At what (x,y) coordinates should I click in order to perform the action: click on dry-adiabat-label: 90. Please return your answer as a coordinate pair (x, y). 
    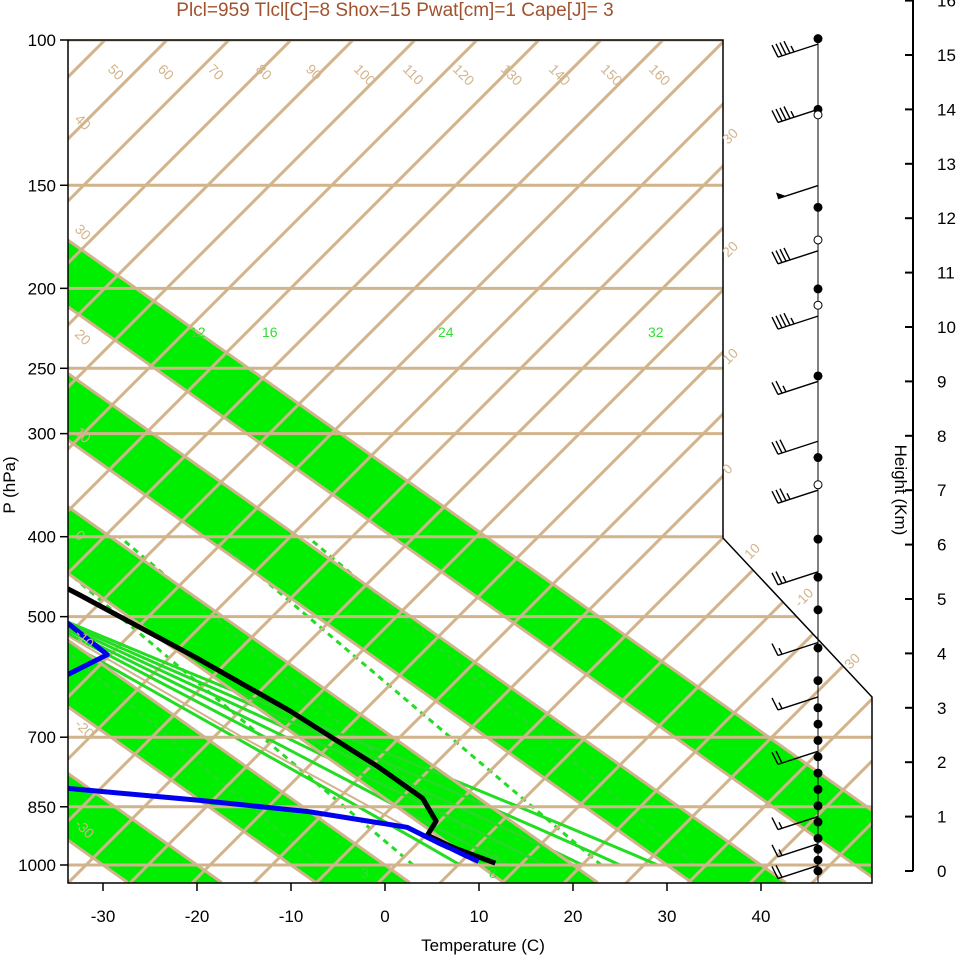
    Looking at the image, I should click on (314, 72).